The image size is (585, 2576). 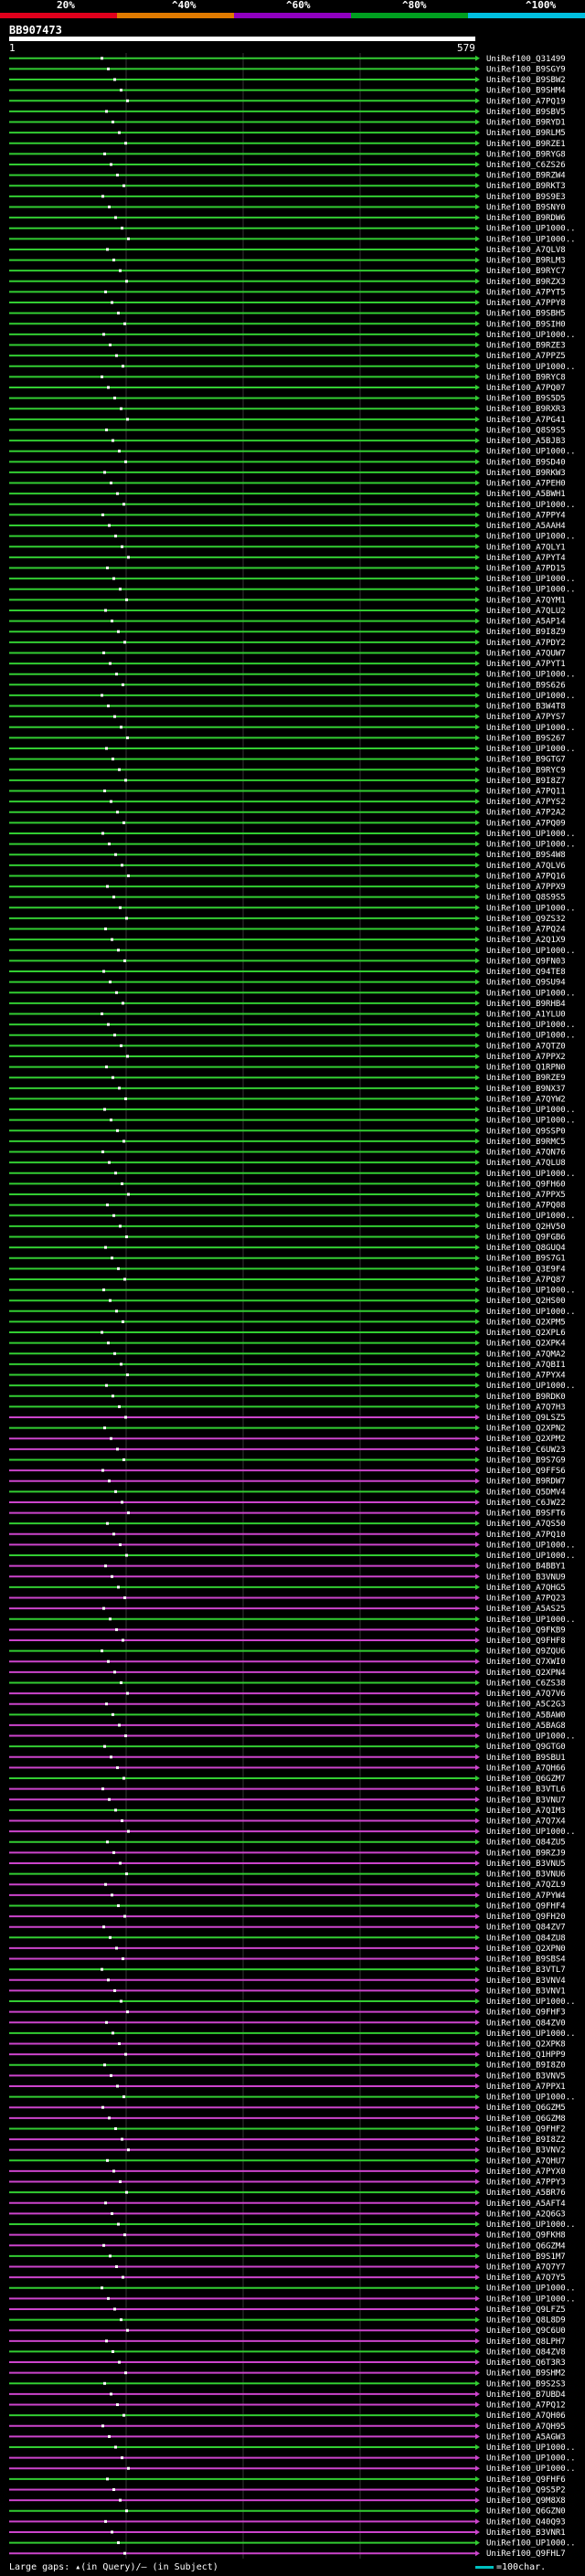 I want to click on hit-label: UniRef100_B9RKW3, so click(x=526, y=473).